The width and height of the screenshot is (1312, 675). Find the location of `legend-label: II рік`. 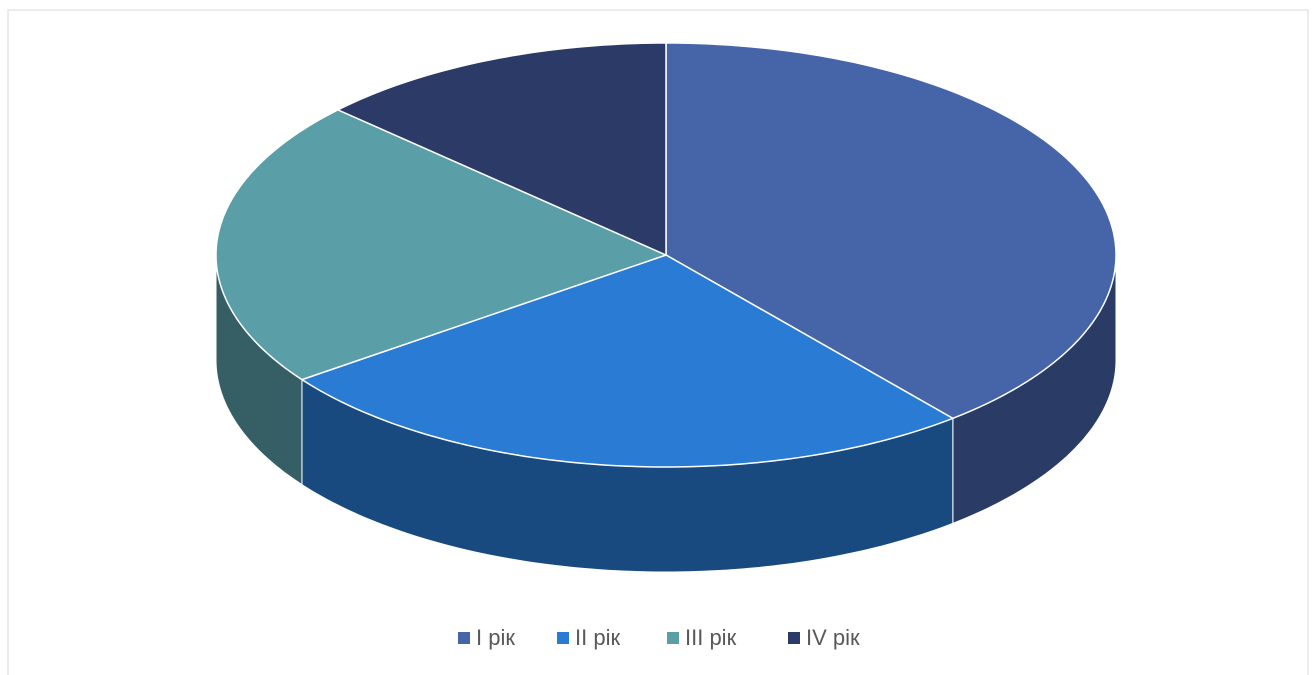

legend-label: II рік is located at coordinates (597, 637).